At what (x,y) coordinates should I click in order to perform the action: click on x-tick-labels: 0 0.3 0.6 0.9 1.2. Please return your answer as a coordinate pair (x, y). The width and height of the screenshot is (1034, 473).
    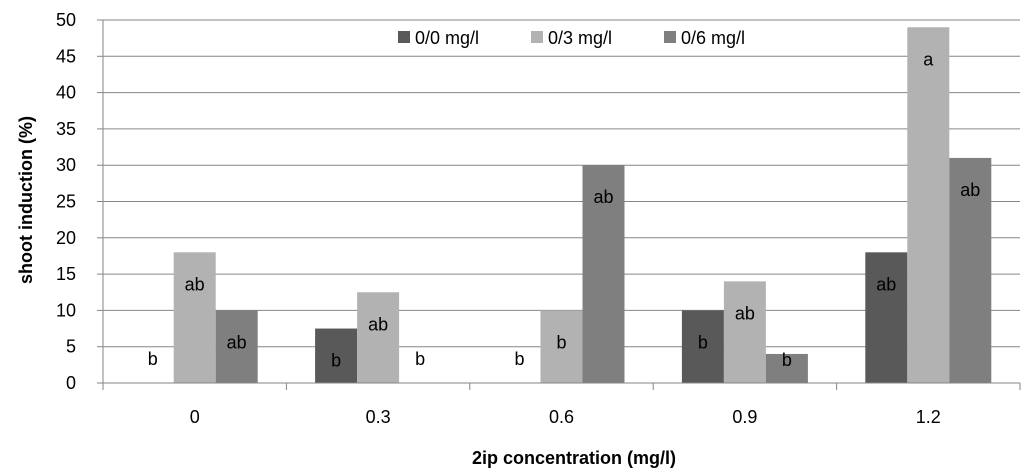
    Looking at the image, I should click on (565, 417).